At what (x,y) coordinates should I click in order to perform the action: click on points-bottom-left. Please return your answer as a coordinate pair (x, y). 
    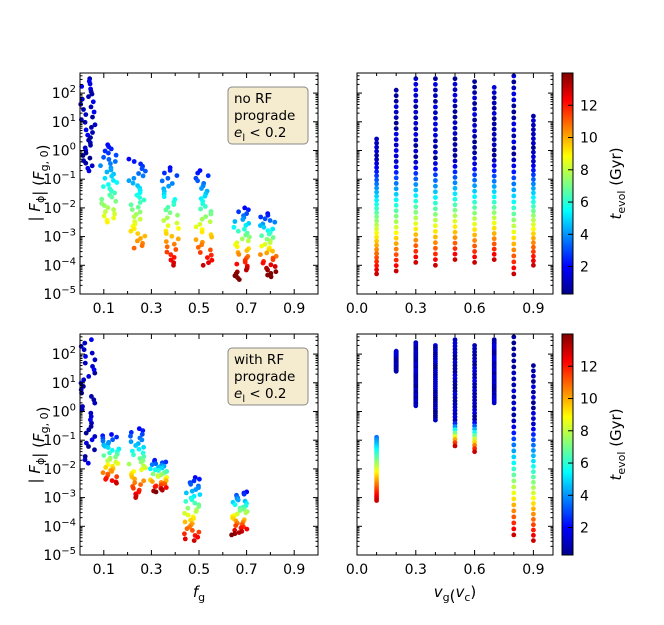
    Looking at the image, I should click on (164, 440).